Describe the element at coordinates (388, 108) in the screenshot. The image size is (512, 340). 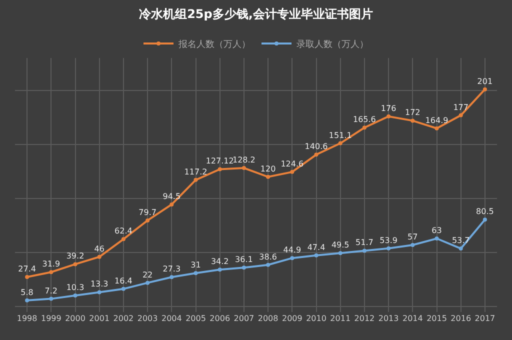
I see `data-label: 176` at that location.